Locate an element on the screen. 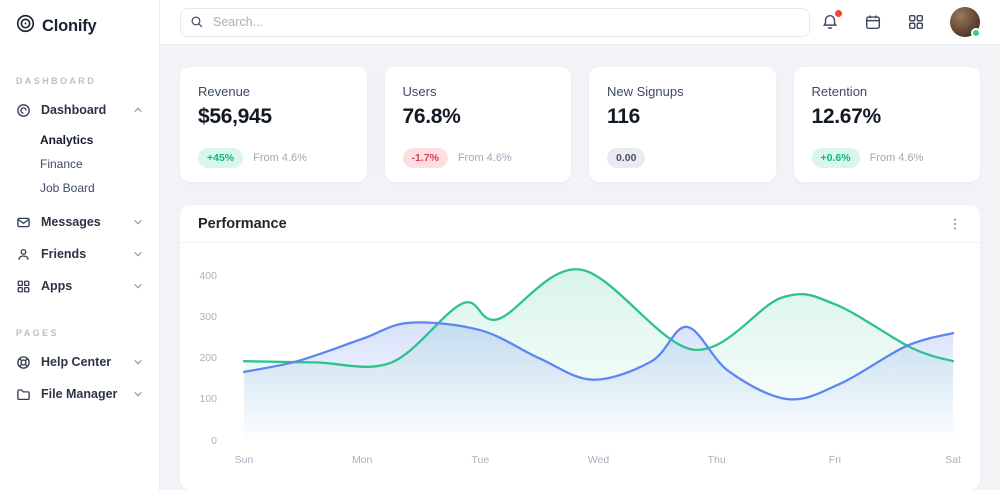 The image size is (1000, 490). sidebar-item-label: File Manager is located at coordinates (79, 394).